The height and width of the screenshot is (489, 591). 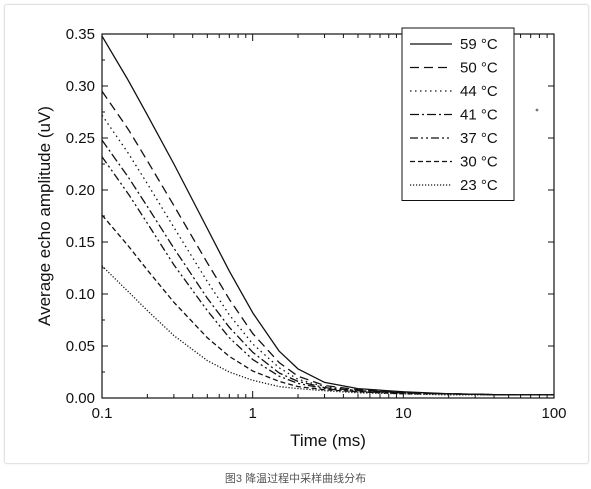 What do you see at coordinates (252, 413) in the screenshot?
I see `x-tick-label: 1` at bounding box center [252, 413].